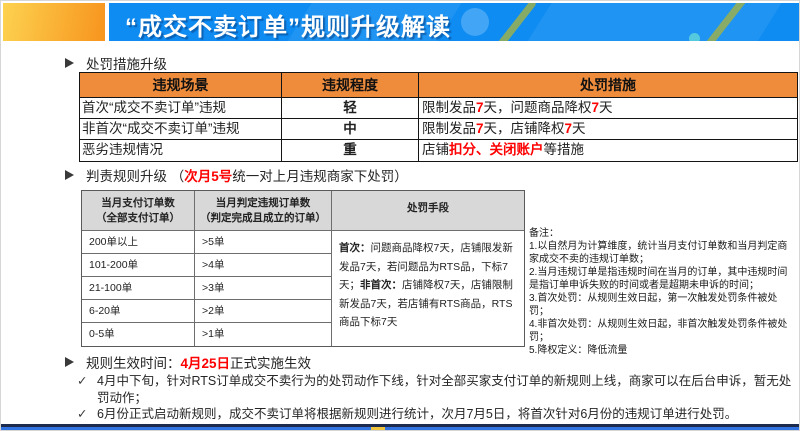  I want to click on section-heading-effective-date-label: 规则生效时间：4月25日正式实施生效, so click(199, 363).